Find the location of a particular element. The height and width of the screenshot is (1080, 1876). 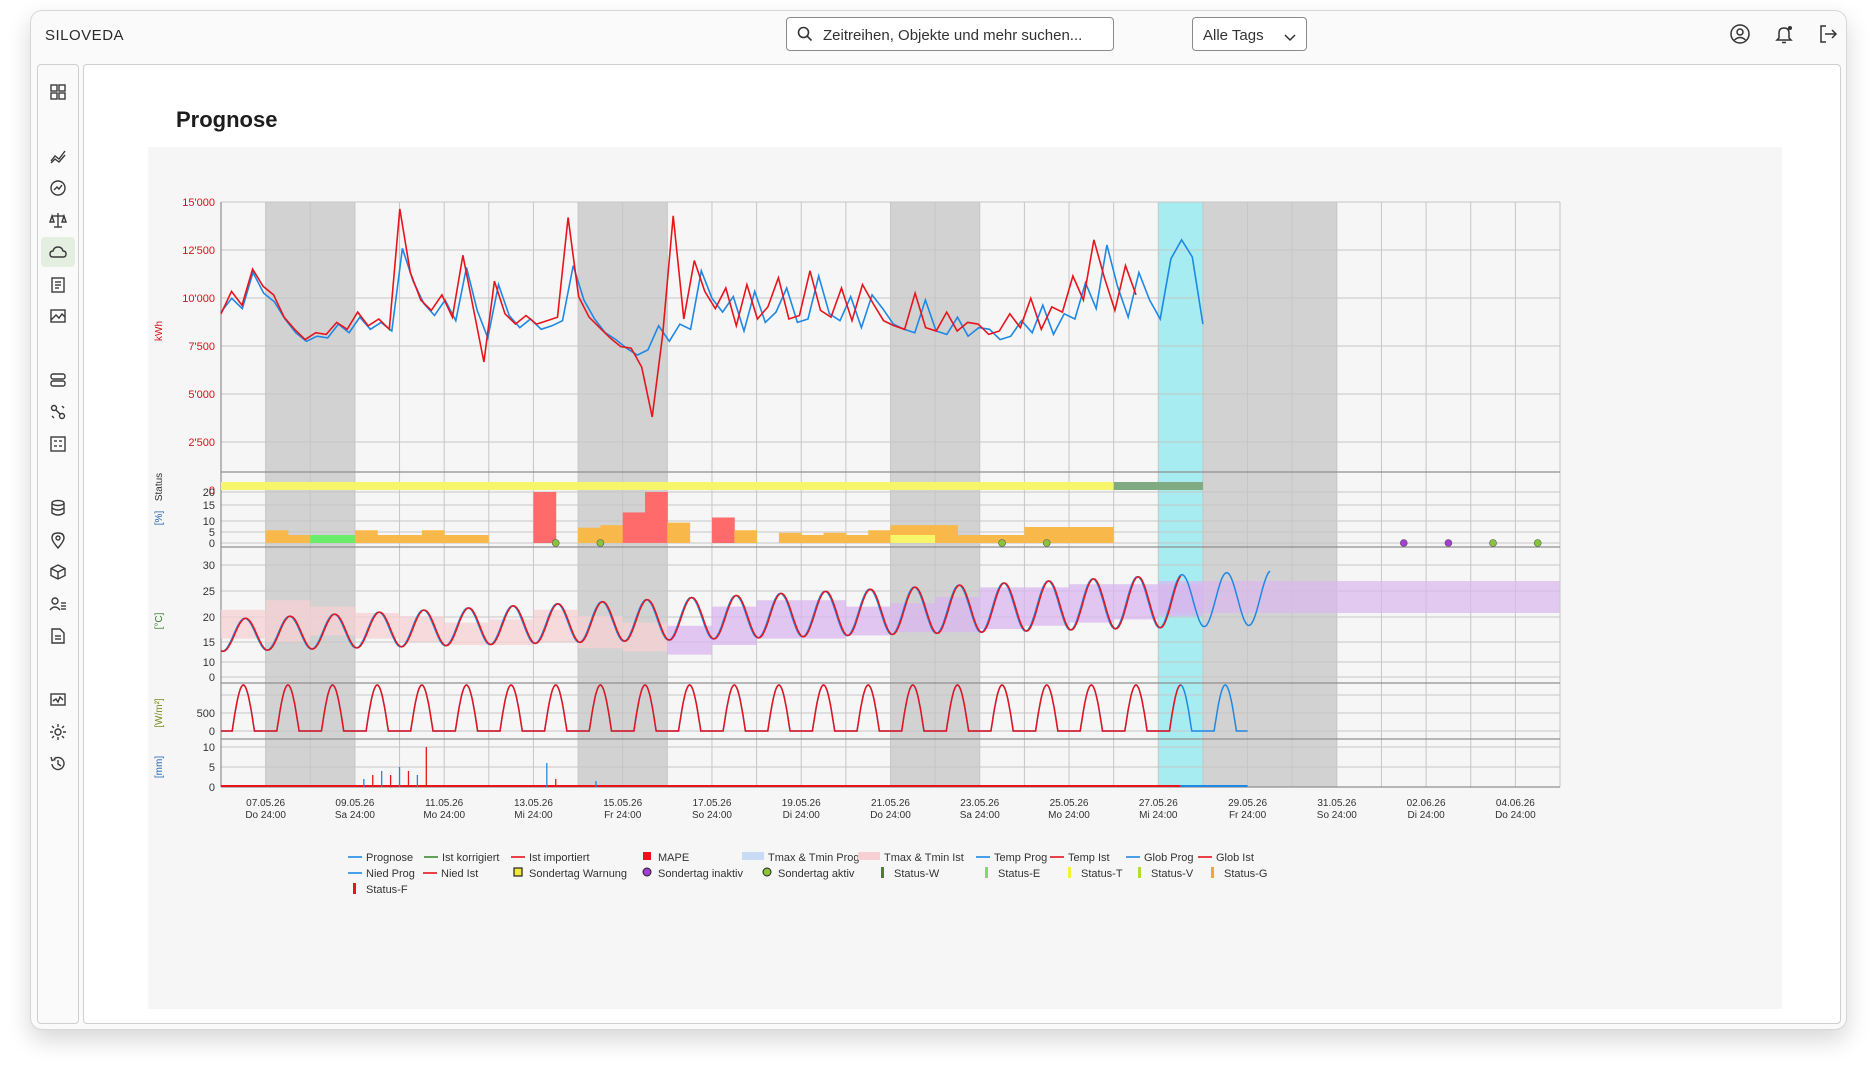

legend-item: Sondertag aktiv is located at coordinates (808, 873).